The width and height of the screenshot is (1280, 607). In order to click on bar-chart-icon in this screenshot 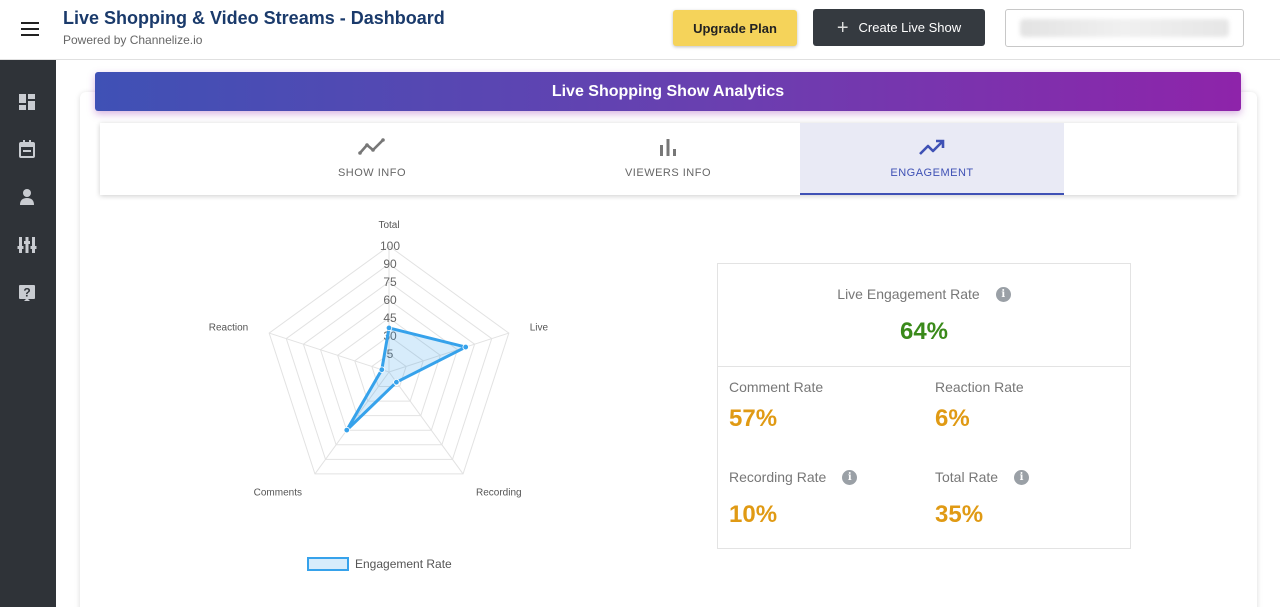, I will do `click(668, 147)`.